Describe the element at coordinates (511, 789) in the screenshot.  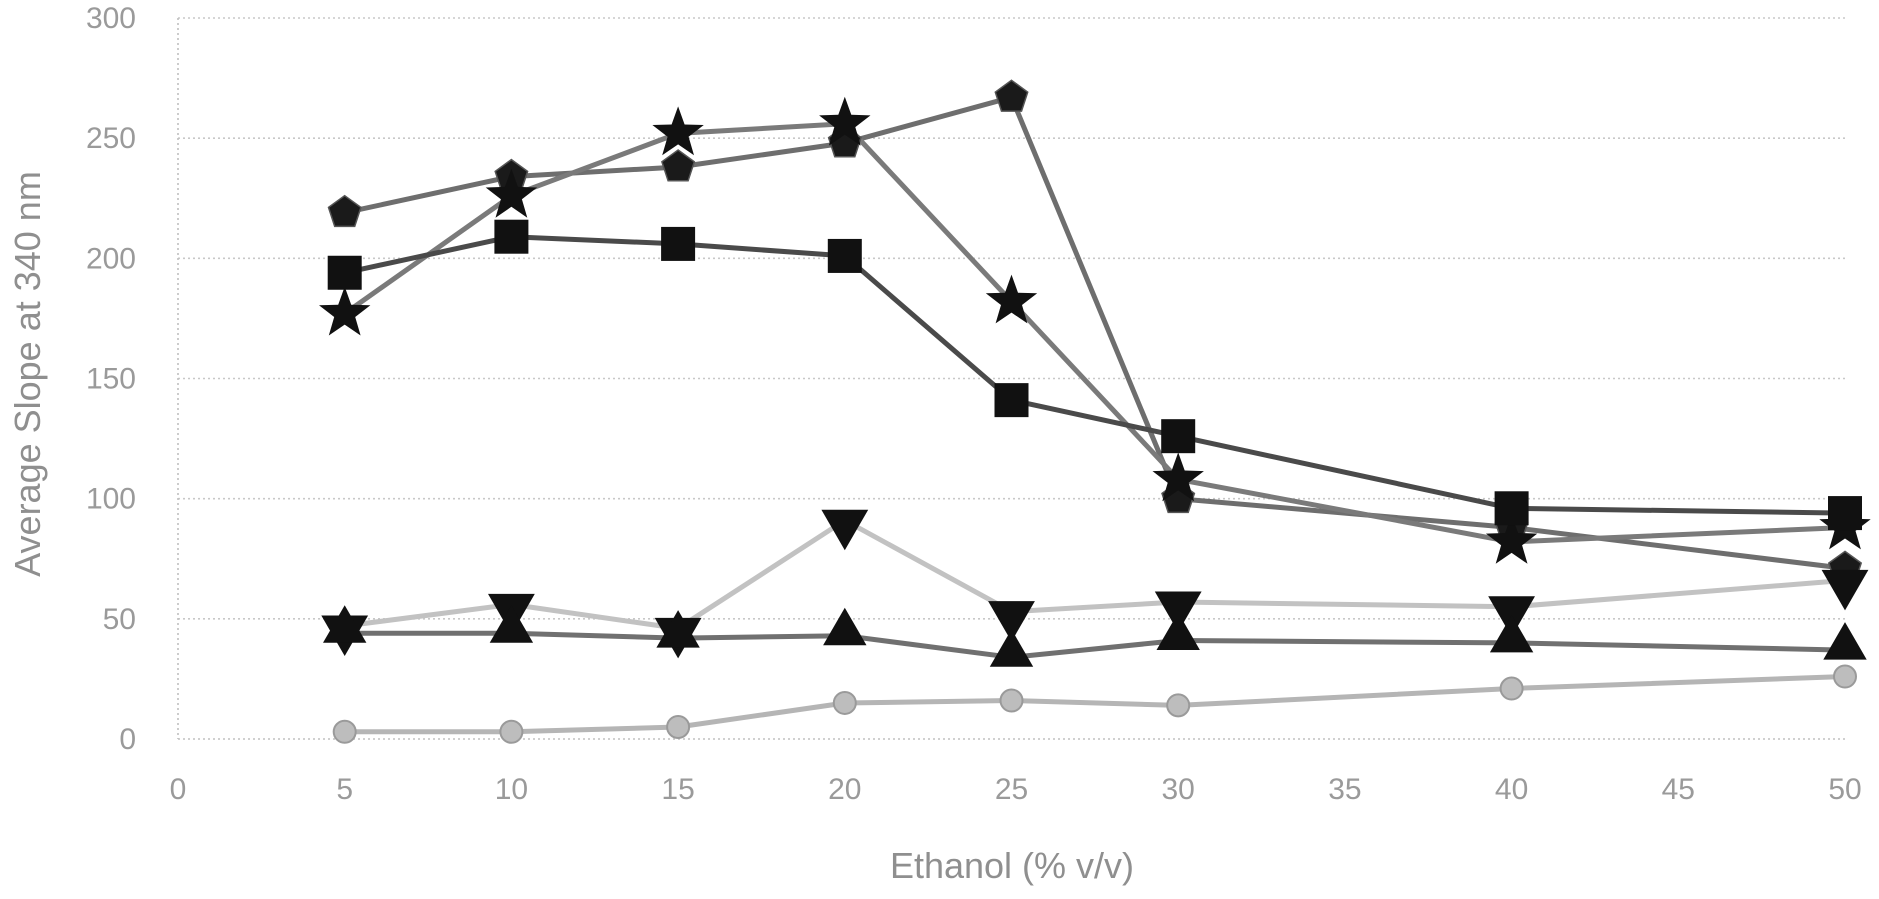
I see `x-tick-label-10: 10` at that location.